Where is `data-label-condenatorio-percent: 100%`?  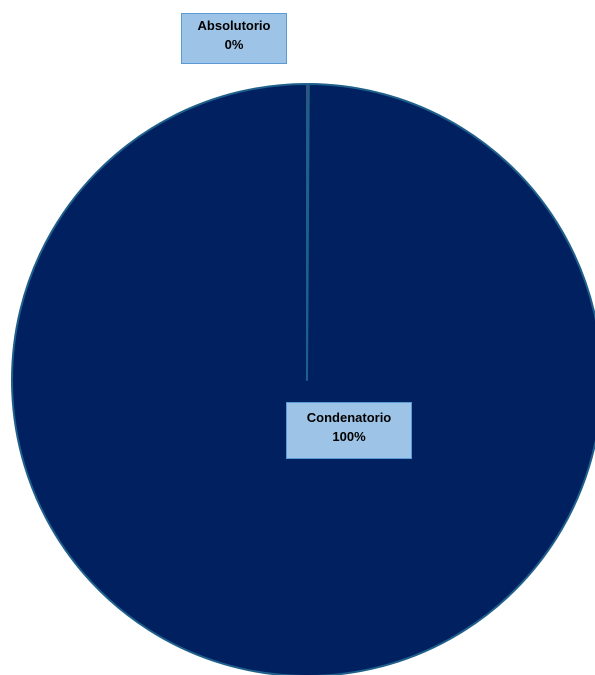 data-label-condenatorio-percent: 100% is located at coordinates (349, 436).